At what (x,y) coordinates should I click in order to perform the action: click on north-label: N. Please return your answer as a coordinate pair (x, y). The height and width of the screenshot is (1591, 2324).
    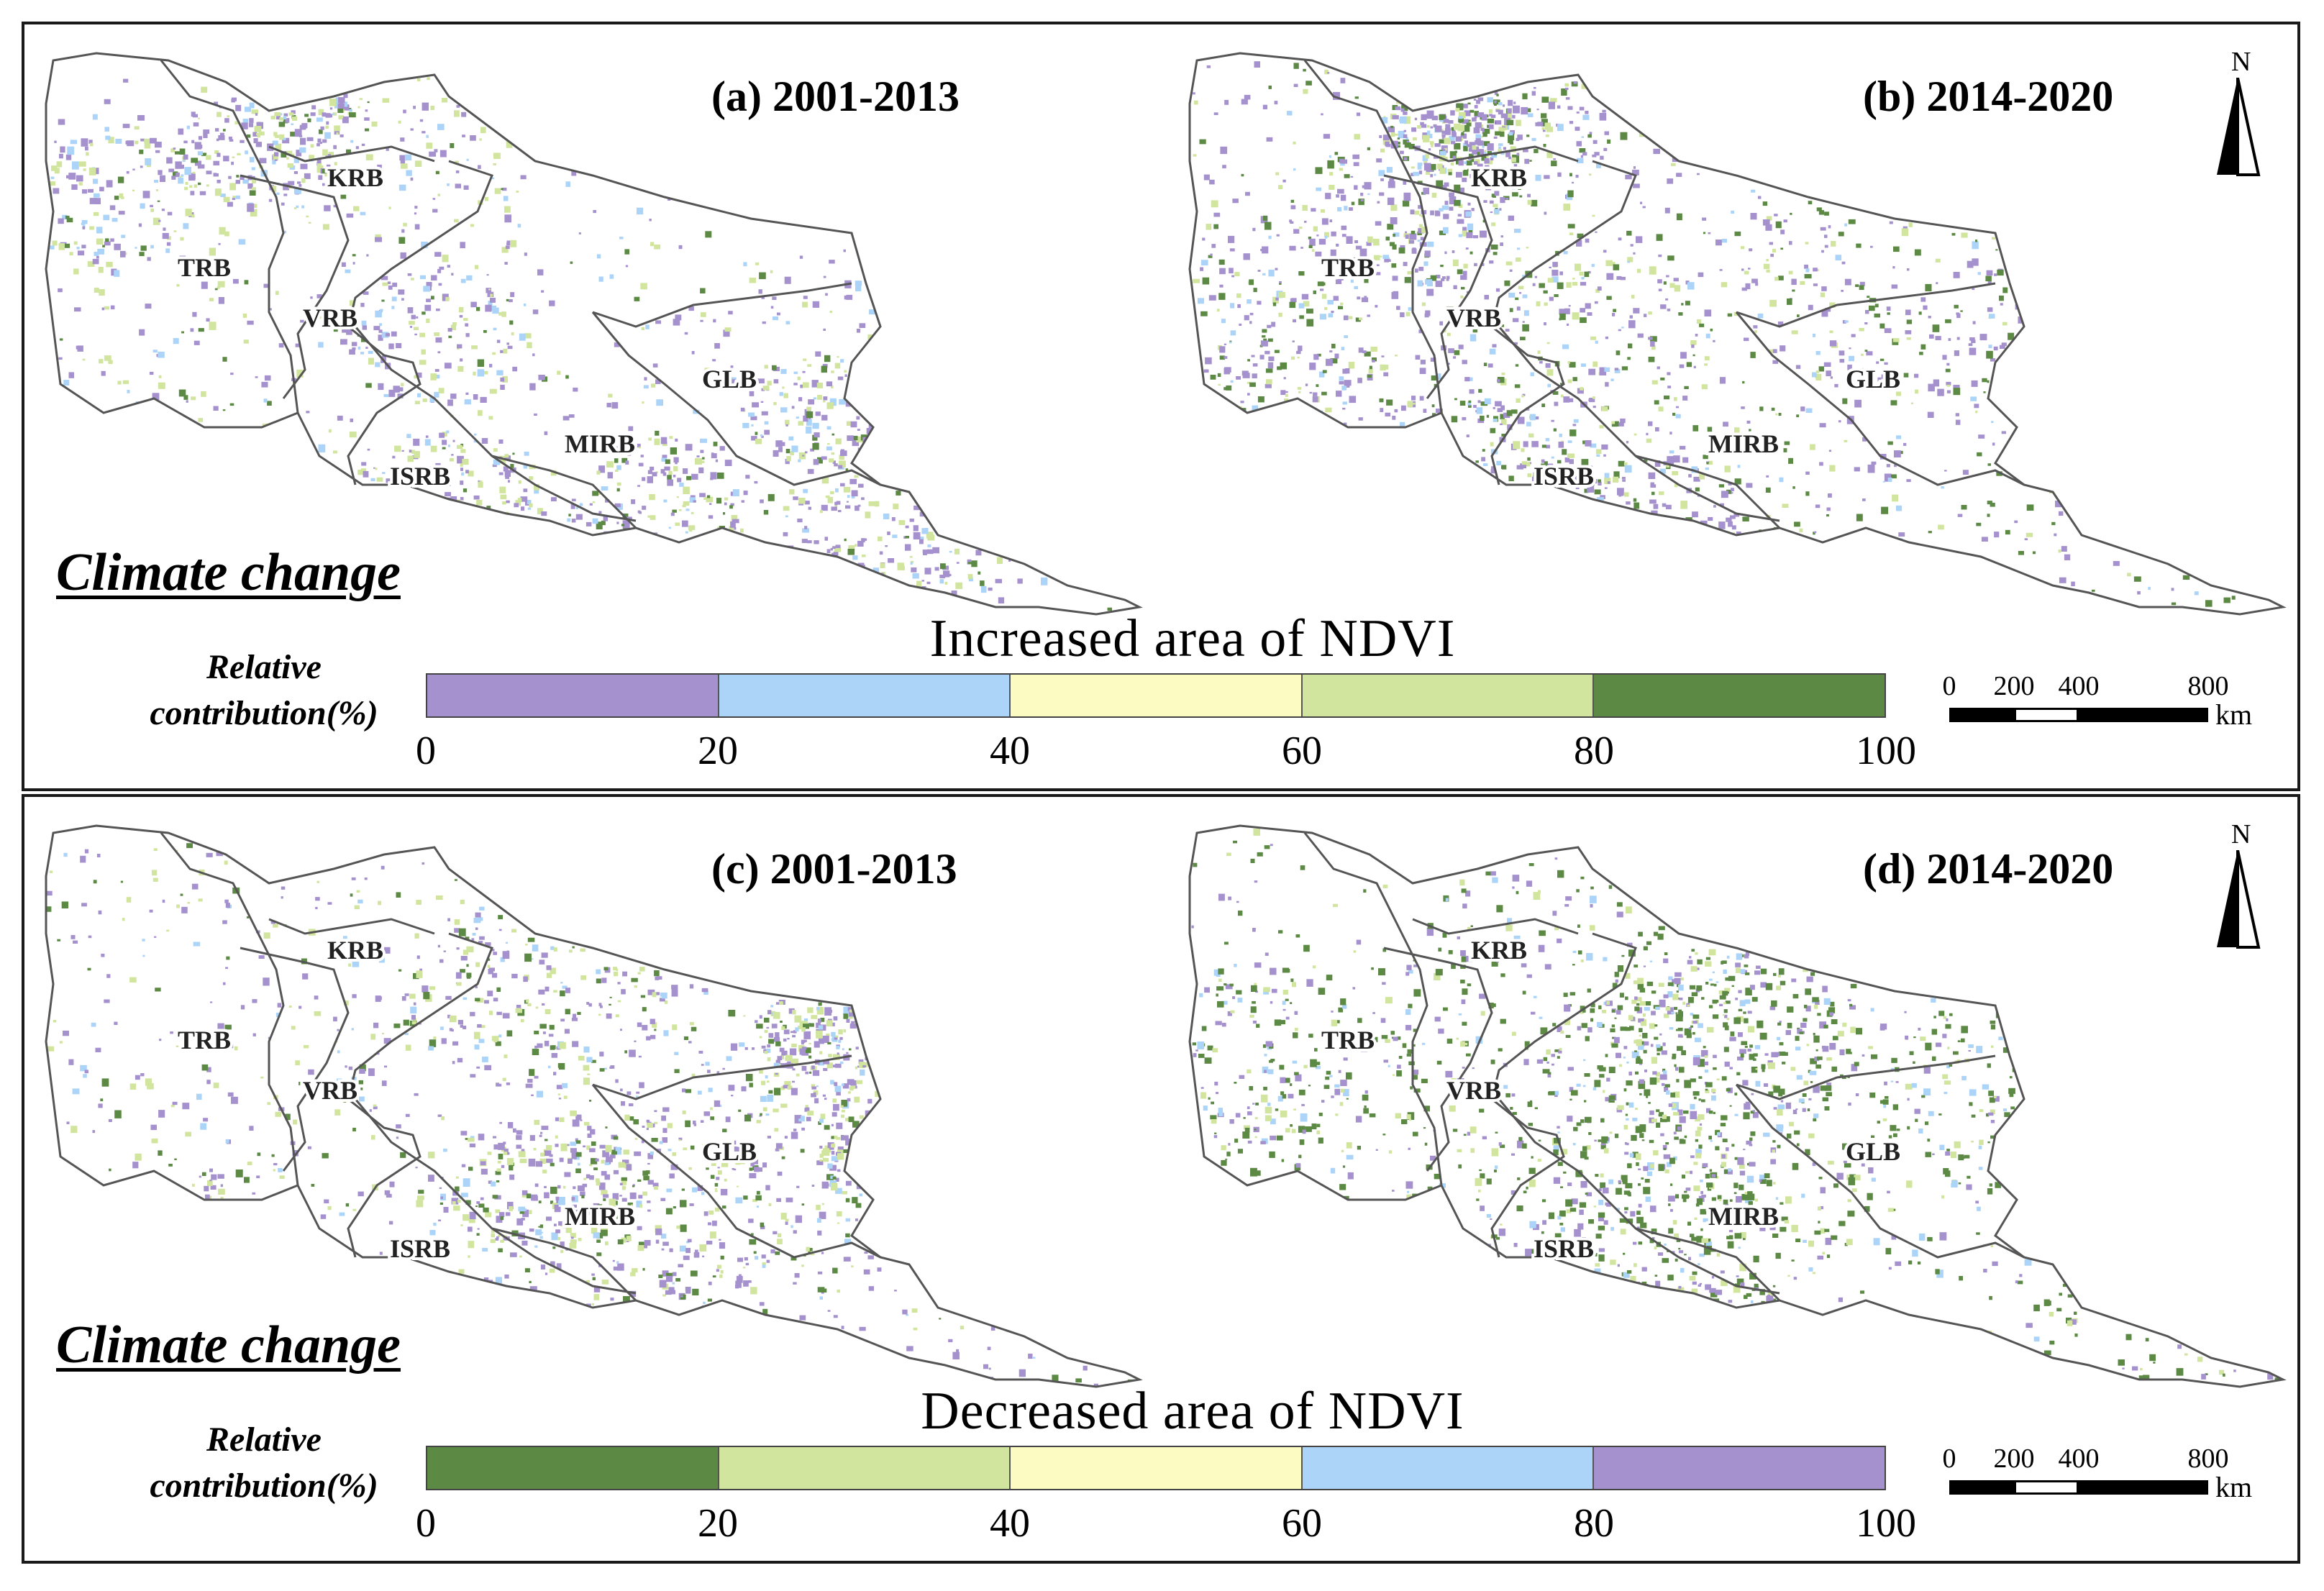
    Looking at the image, I should click on (2241, 62).